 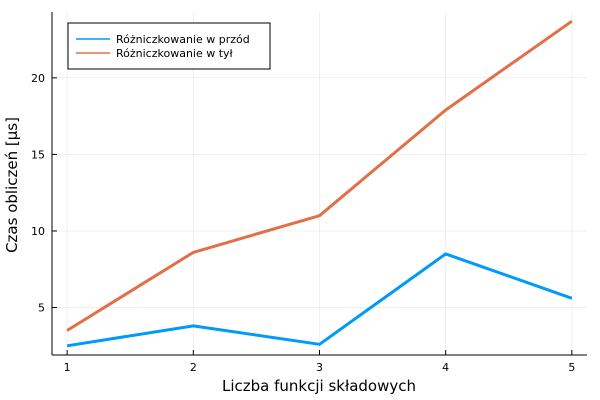 I want to click on x-tick-label: 2, so click(x=193, y=367).